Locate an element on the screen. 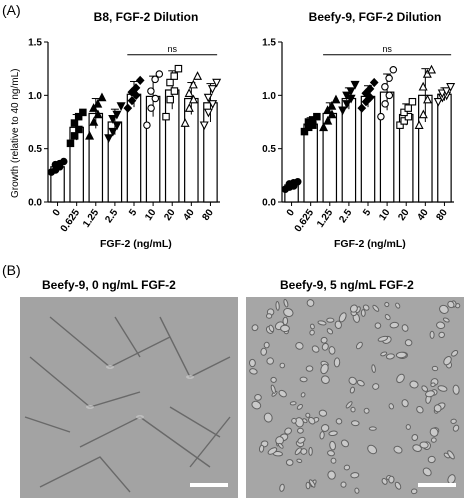 This screenshot has height=500, width=468. y-tick-label: 0.5 is located at coordinates (269, 149).